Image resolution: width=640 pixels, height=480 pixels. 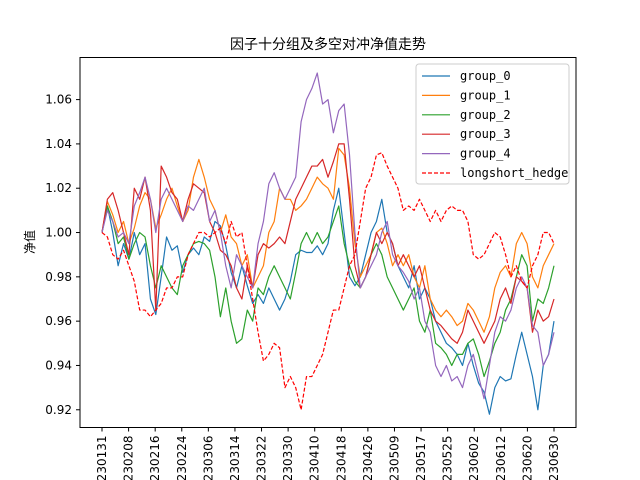 What do you see at coordinates (485, 154) in the screenshot?
I see `legend-label-group_4: group_4` at bounding box center [485, 154].